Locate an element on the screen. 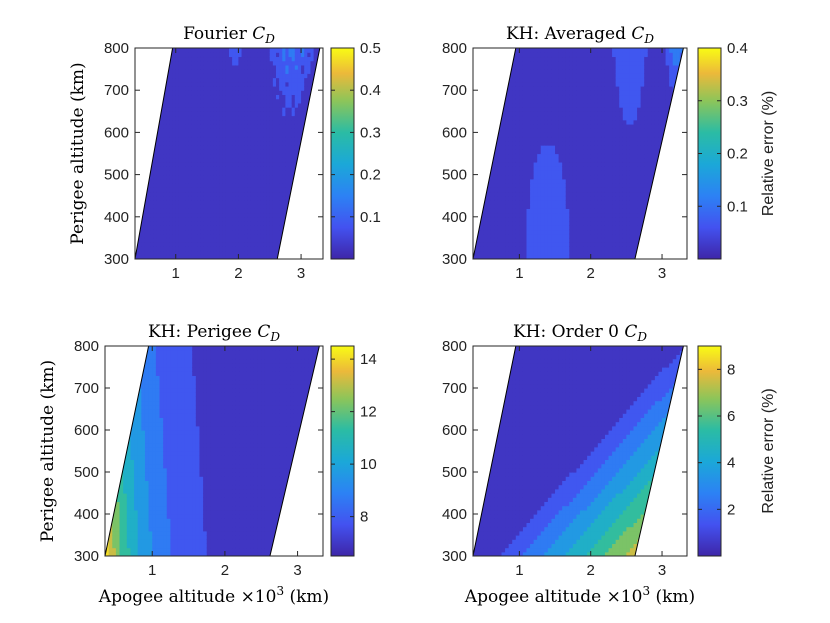 Image resolution: width=830 pixels, height=623 pixels. colorbar-tick-label: 14 is located at coordinates (368, 359).